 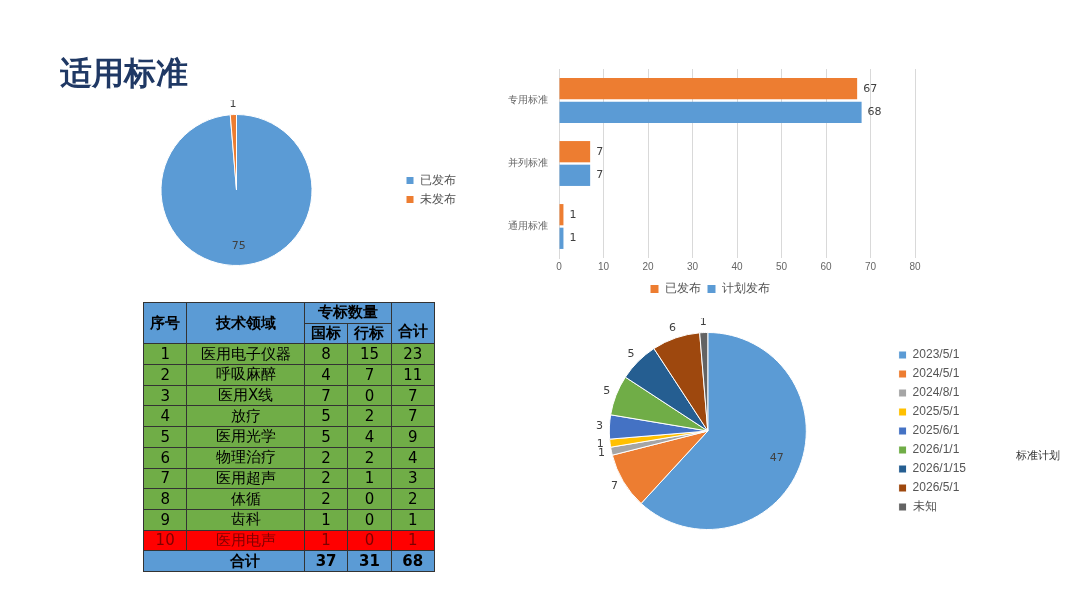 What do you see at coordinates (165, 437) in the screenshot?
I see `y2-tick-label: 5` at bounding box center [165, 437].